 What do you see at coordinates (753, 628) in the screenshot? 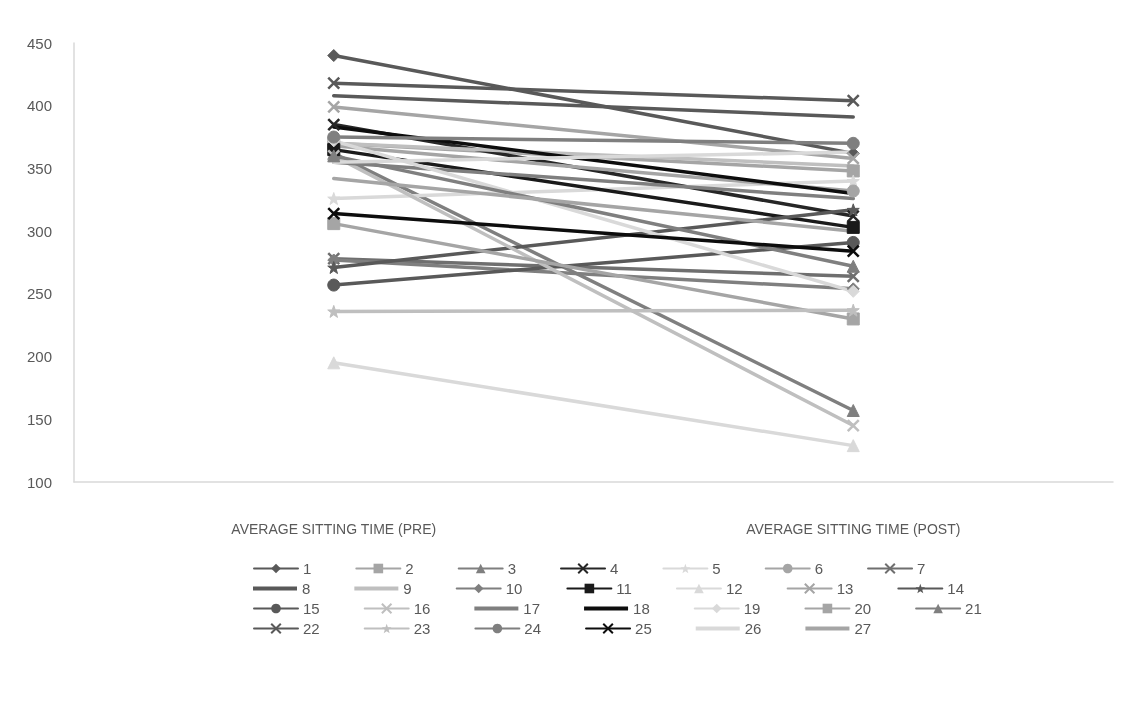
I see `legend-label: 26` at bounding box center [753, 628].